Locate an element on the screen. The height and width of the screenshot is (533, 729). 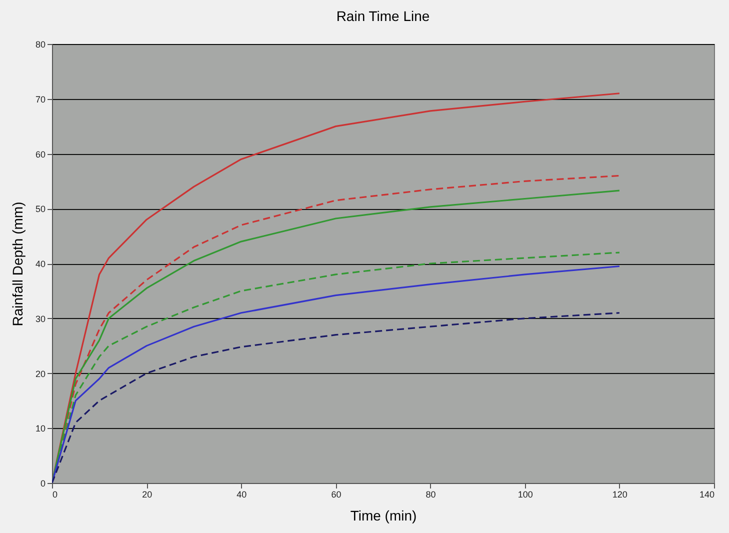
x-tick-label: 20 is located at coordinates (147, 495).